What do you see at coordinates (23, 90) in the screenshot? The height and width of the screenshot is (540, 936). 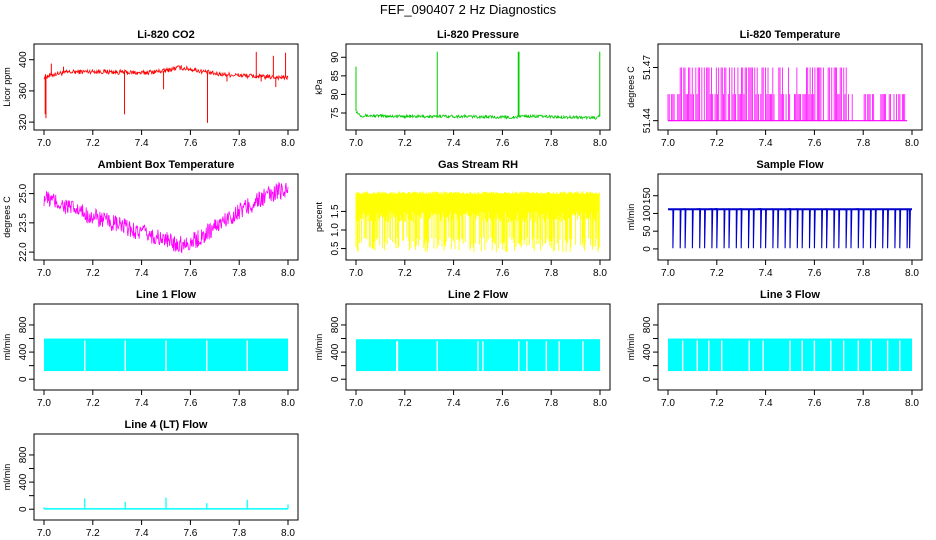 I see `y-tick-label: 360` at bounding box center [23, 90].